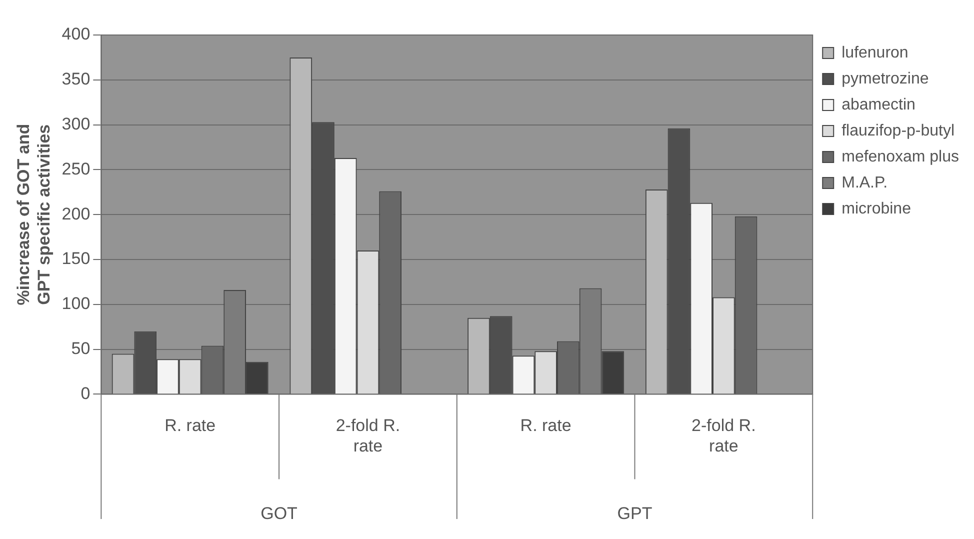 The width and height of the screenshot is (974, 539). I want to click on legend-label: abamectin, so click(879, 105).